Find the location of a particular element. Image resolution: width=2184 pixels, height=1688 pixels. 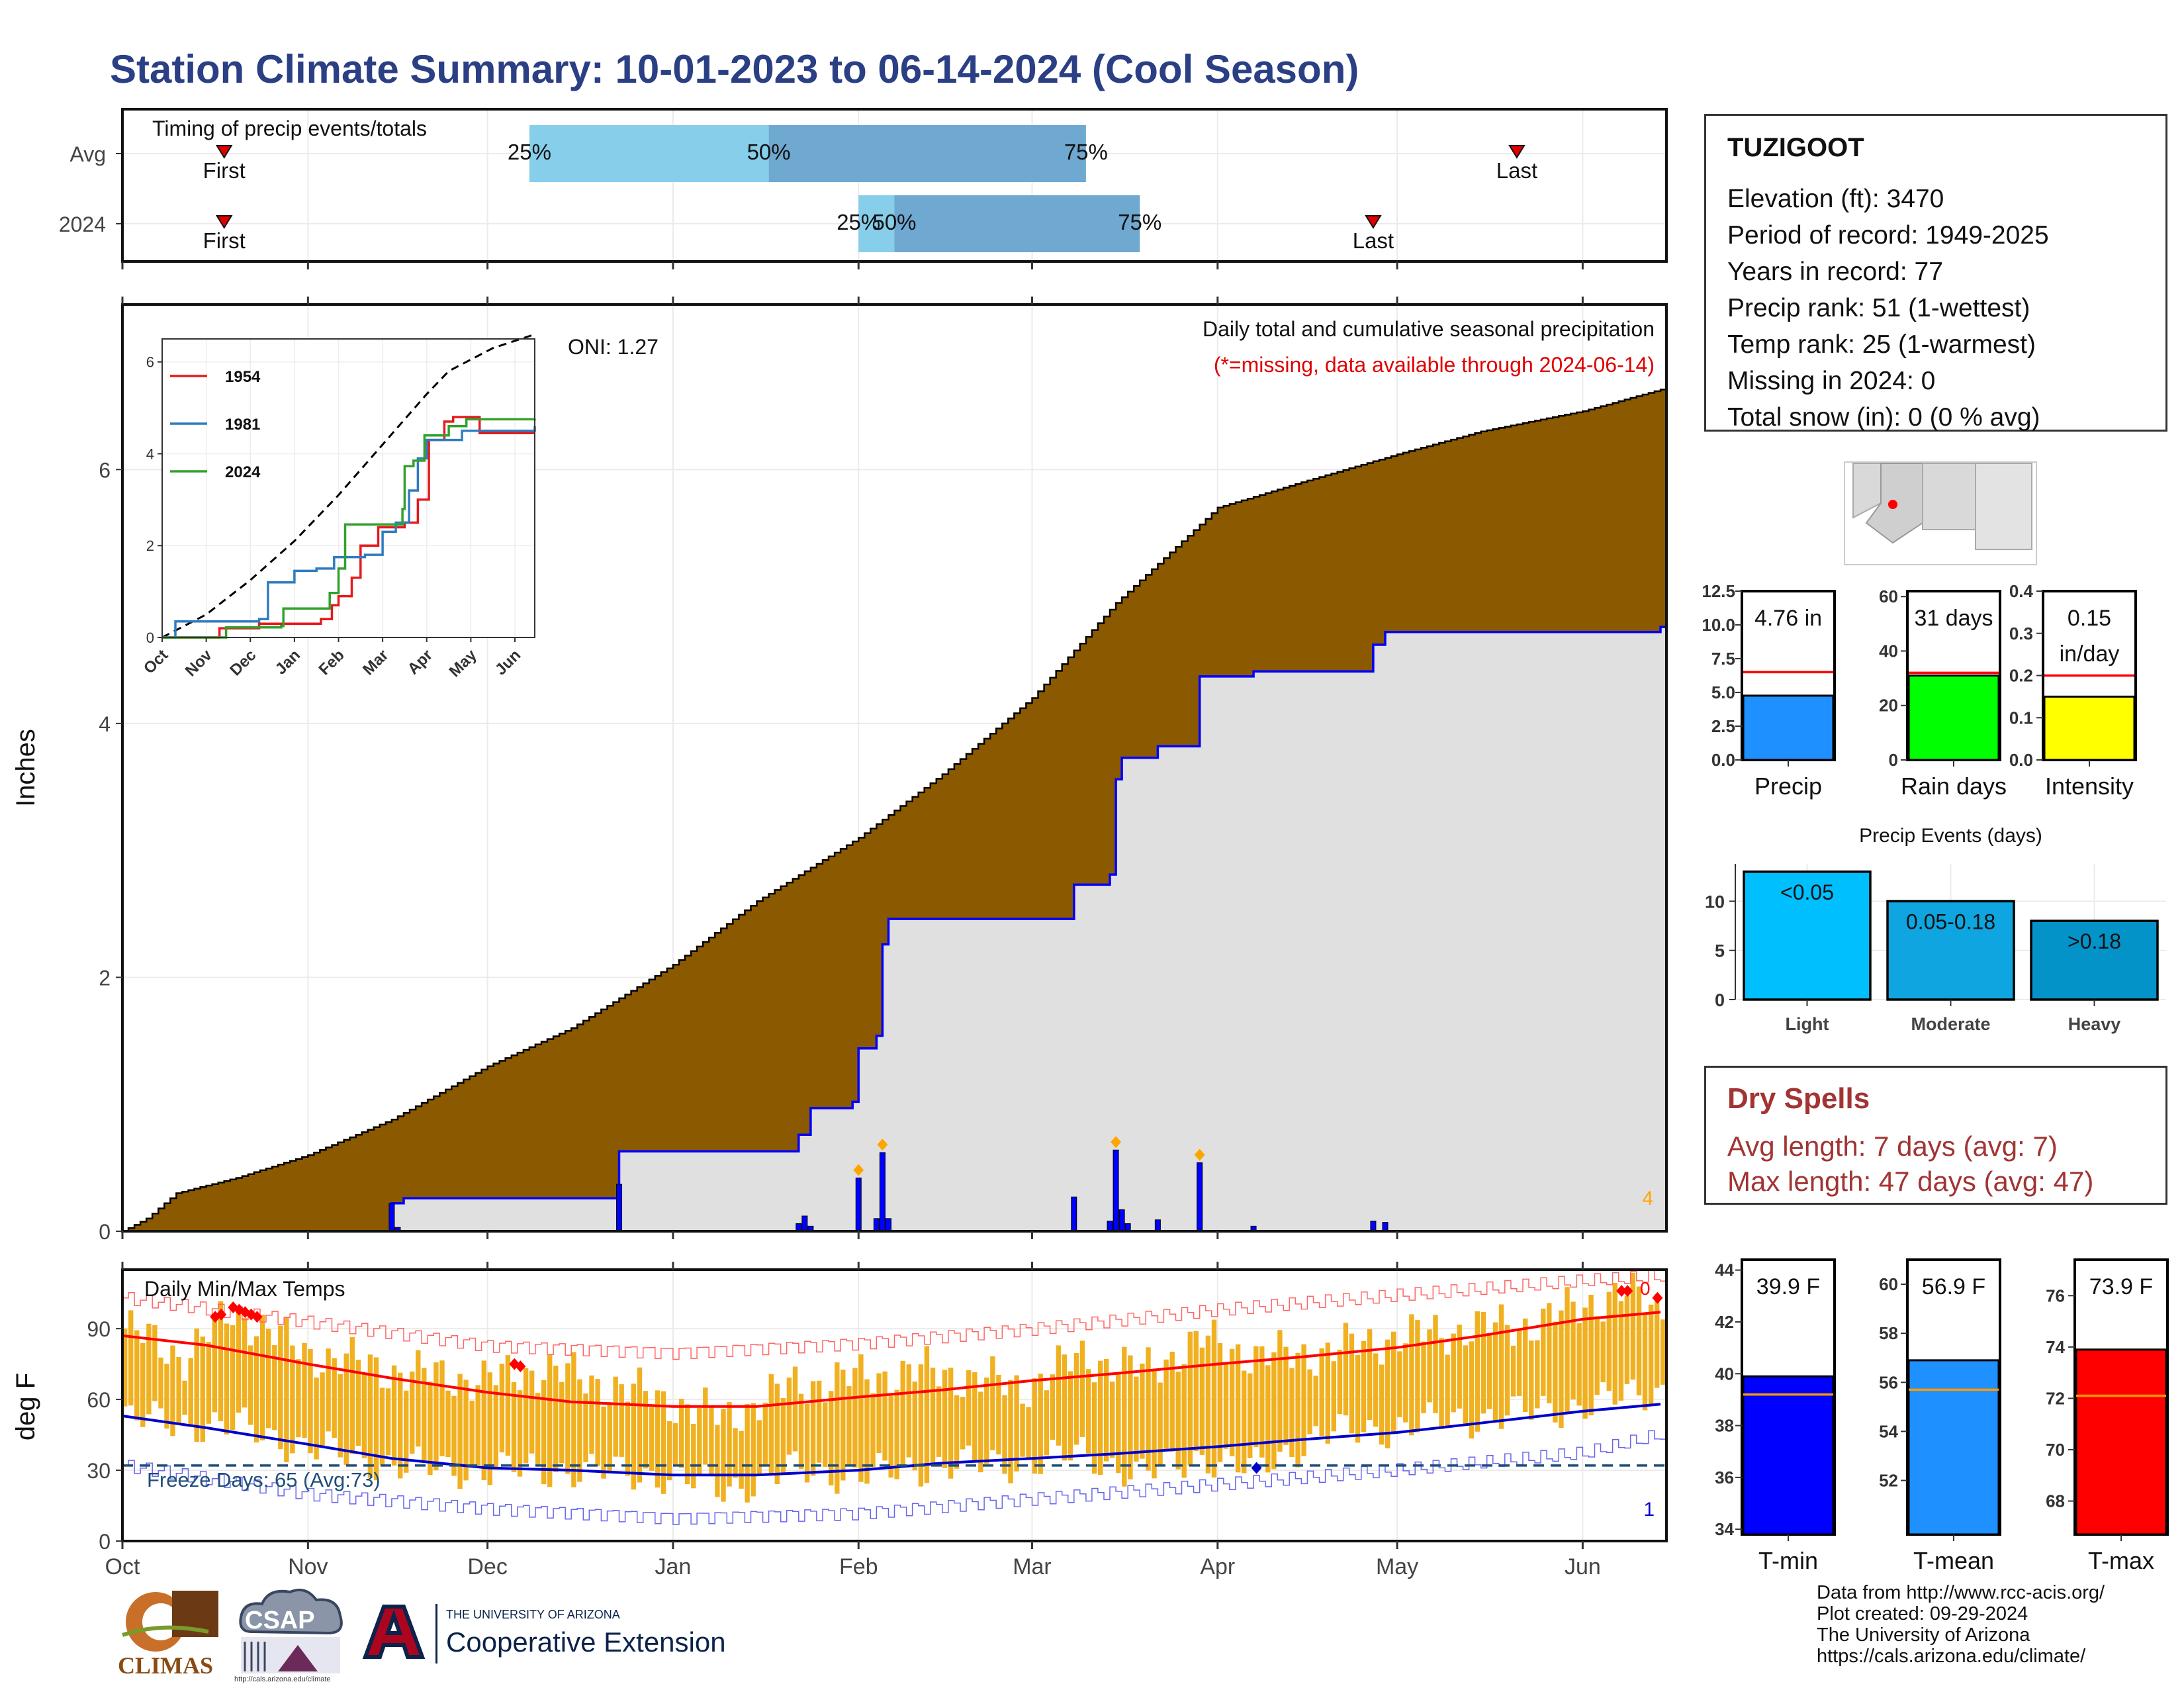

events-y-tick-label: 0 is located at coordinates (1720, 1000).